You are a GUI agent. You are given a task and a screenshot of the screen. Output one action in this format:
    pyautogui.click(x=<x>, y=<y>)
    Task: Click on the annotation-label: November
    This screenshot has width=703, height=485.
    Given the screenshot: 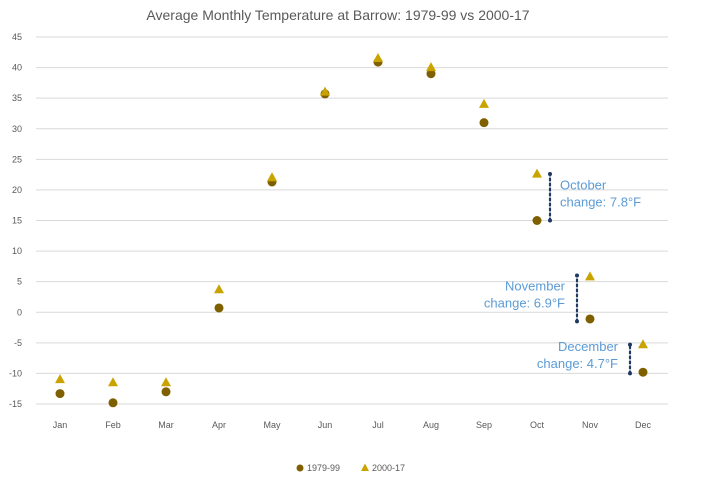 What is the action you would take?
    pyautogui.click(x=535, y=285)
    